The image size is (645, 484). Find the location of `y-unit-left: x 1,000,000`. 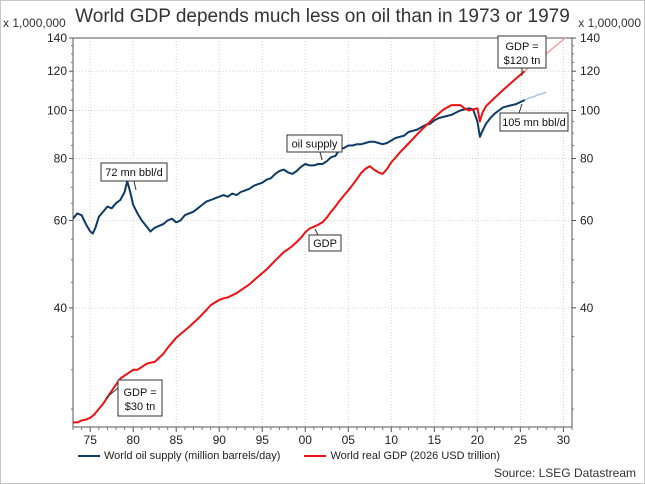

y-unit-left: x 1,000,000 is located at coordinates (34, 23).